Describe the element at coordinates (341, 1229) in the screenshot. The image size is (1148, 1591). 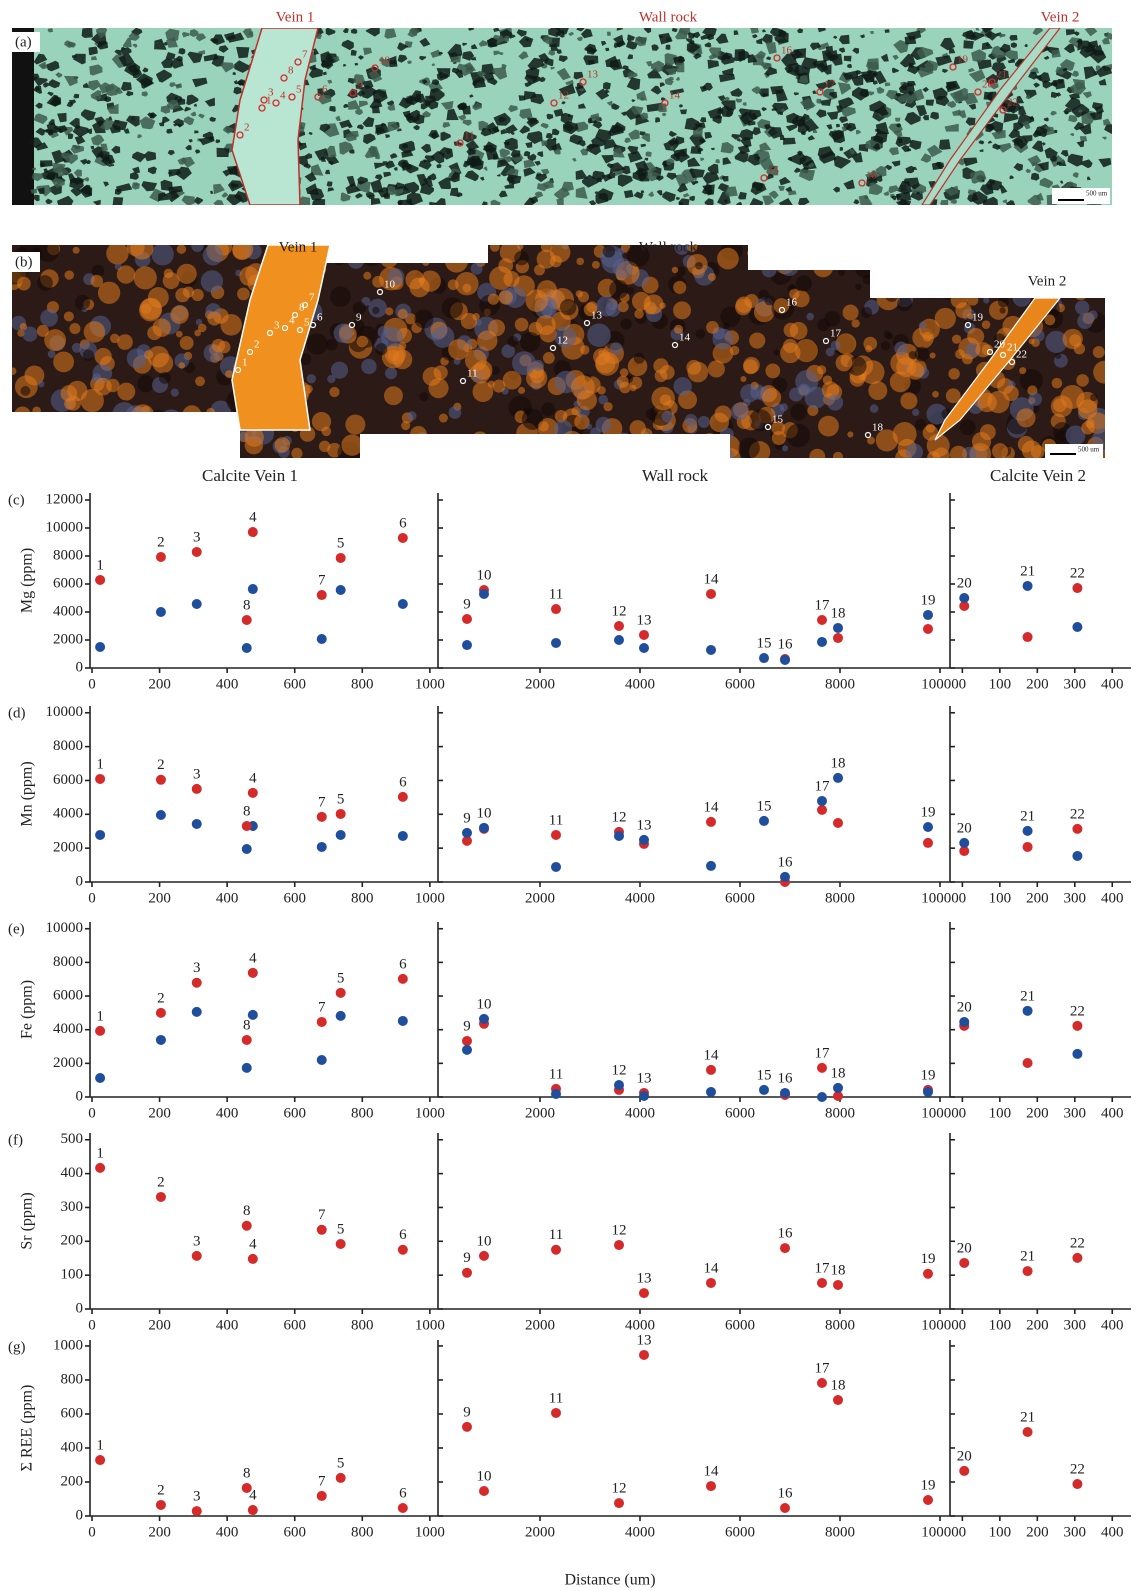
I see `point-label: 5` at that location.